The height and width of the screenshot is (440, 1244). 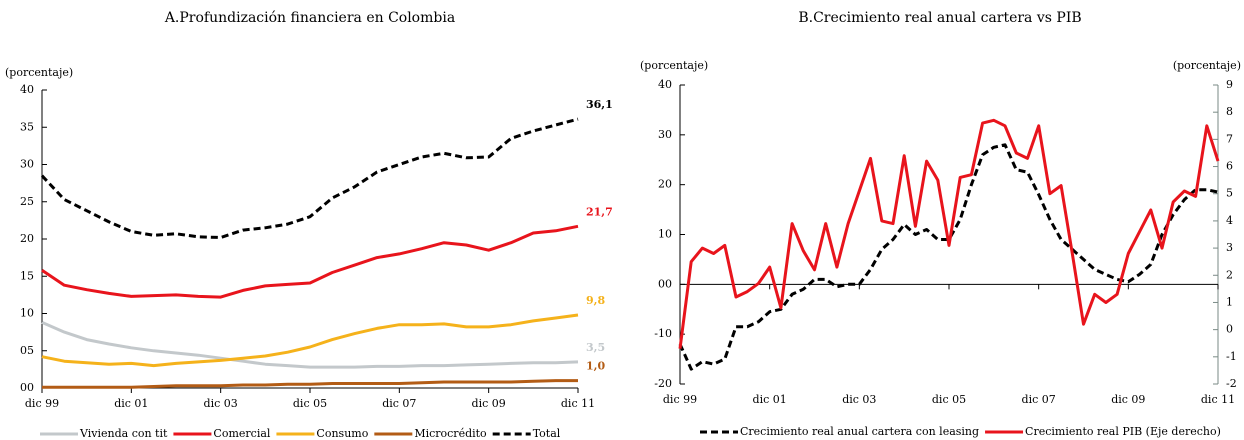 What do you see at coordinates (939, 18) in the screenshot?
I see `chart-title: B.Crecimiento real anual cartera vs PIB` at bounding box center [939, 18].